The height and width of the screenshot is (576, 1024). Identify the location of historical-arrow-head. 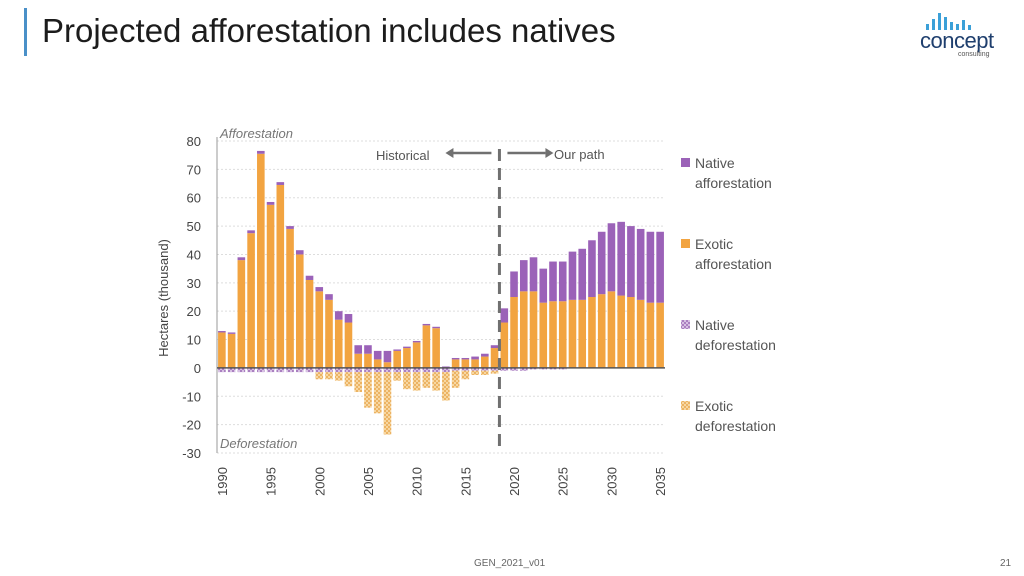
(449, 153).